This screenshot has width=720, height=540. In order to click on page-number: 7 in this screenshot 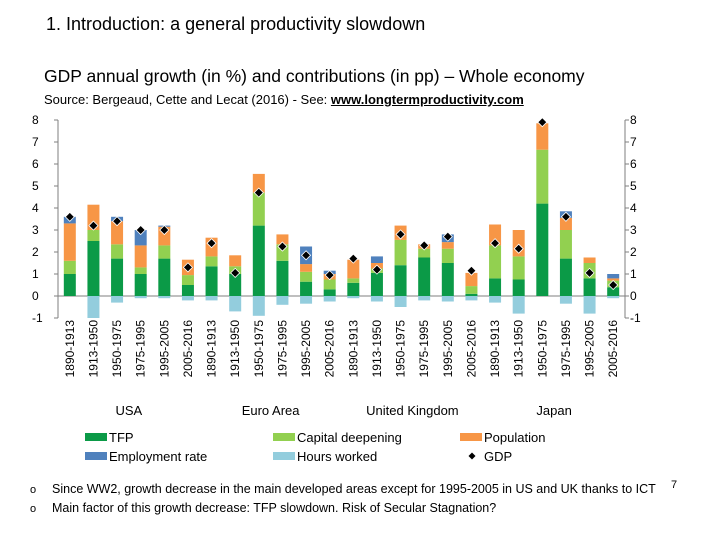, I will do `click(674, 485)`.